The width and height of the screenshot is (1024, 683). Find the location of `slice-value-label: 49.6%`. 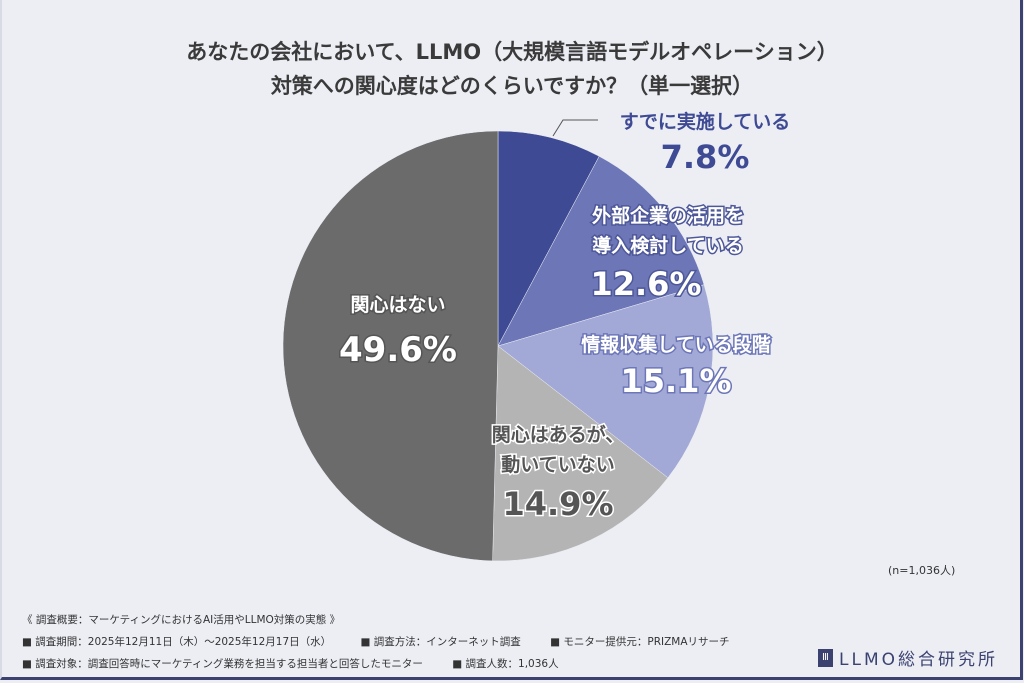

slice-value-label: 49.6% is located at coordinates (398, 350).